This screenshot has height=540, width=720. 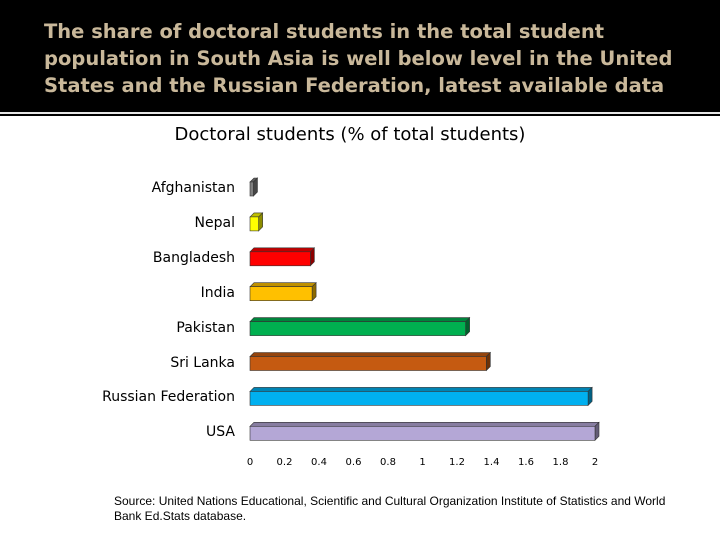 What do you see at coordinates (491, 462) in the screenshot?
I see `x-tick-label: 1.4` at bounding box center [491, 462].